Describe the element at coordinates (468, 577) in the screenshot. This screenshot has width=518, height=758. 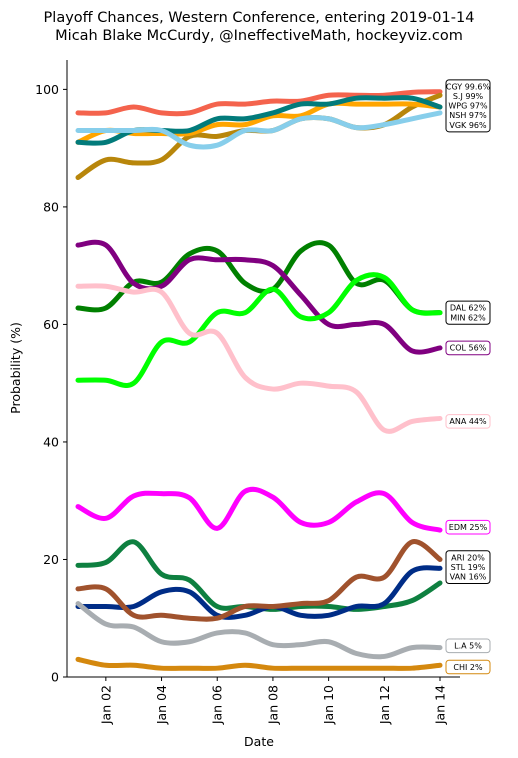
I see `end-label-text: VAN 16%` at that location.